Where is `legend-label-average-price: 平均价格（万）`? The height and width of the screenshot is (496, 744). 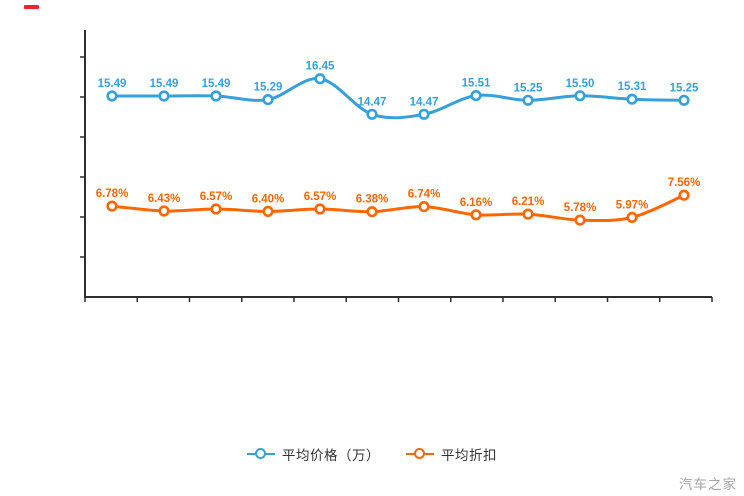
legend-label-average-price: 平均价格（万） is located at coordinates (331, 455).